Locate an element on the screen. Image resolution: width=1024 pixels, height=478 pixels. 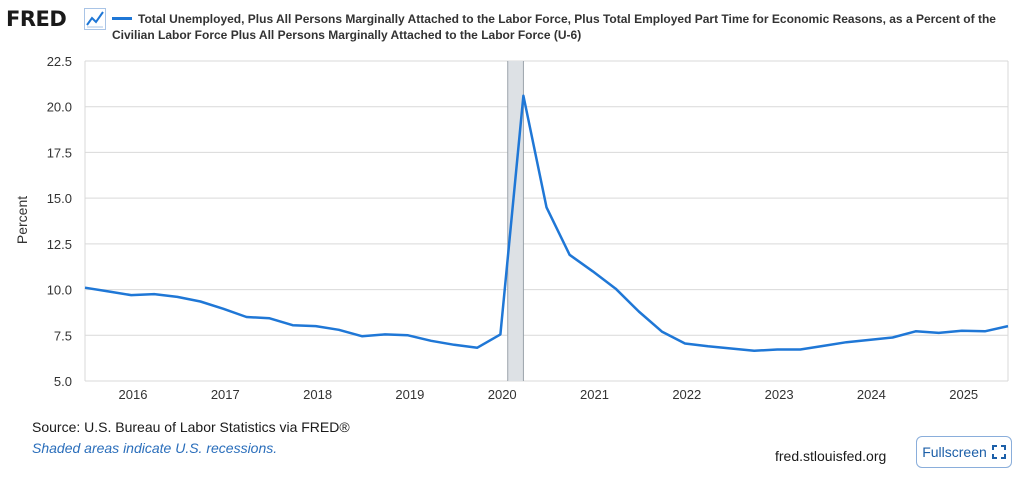
recession-note: Shaded areas indicate U.S. recessions. is located at coordinates (155, 448).